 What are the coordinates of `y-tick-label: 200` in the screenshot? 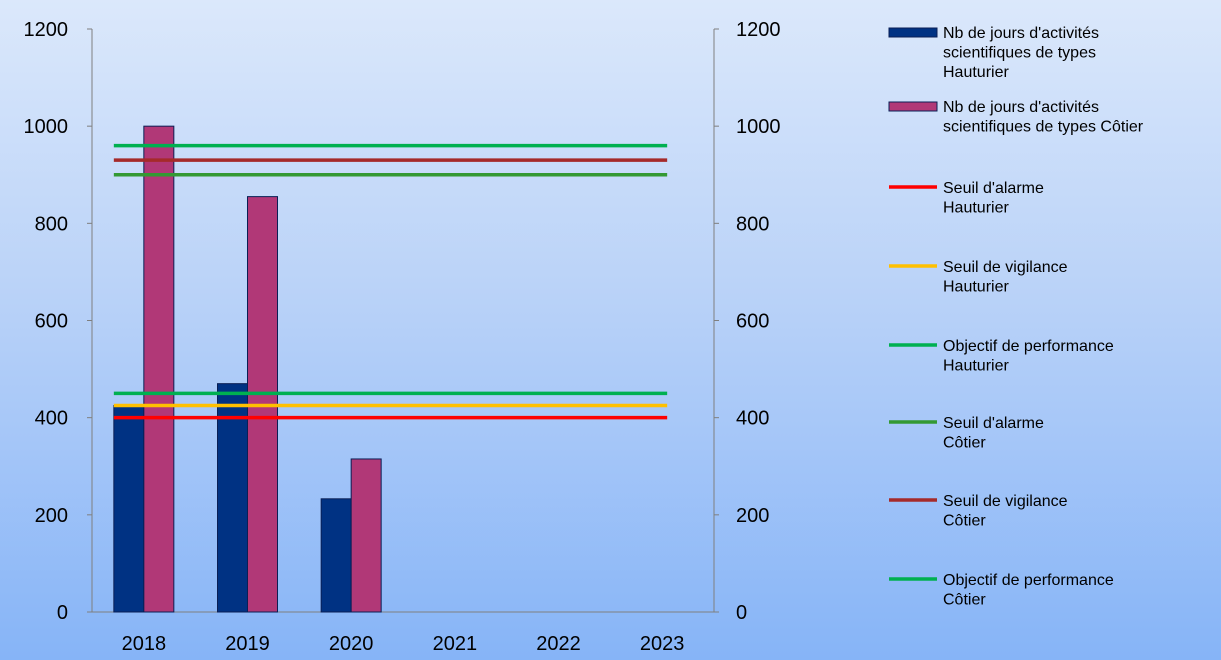 It's located at (51, 516).